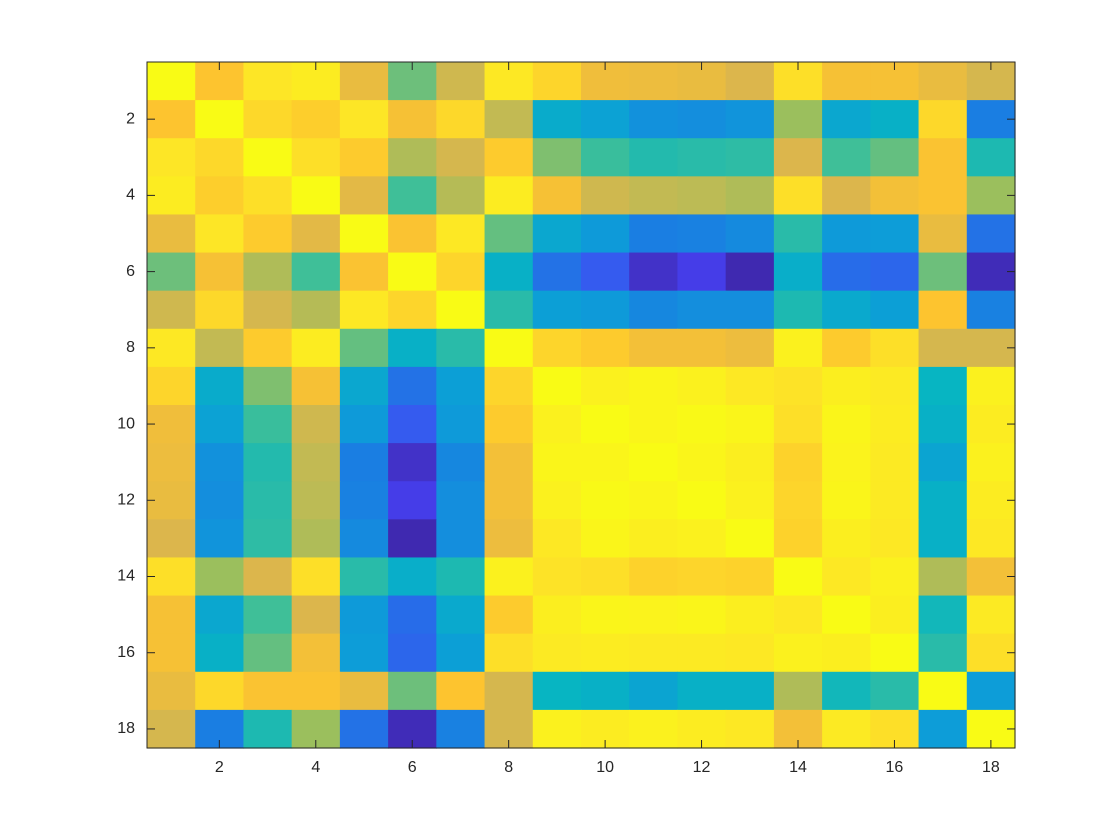  I want to click on y-tick-label: 8, so click(130, 347).